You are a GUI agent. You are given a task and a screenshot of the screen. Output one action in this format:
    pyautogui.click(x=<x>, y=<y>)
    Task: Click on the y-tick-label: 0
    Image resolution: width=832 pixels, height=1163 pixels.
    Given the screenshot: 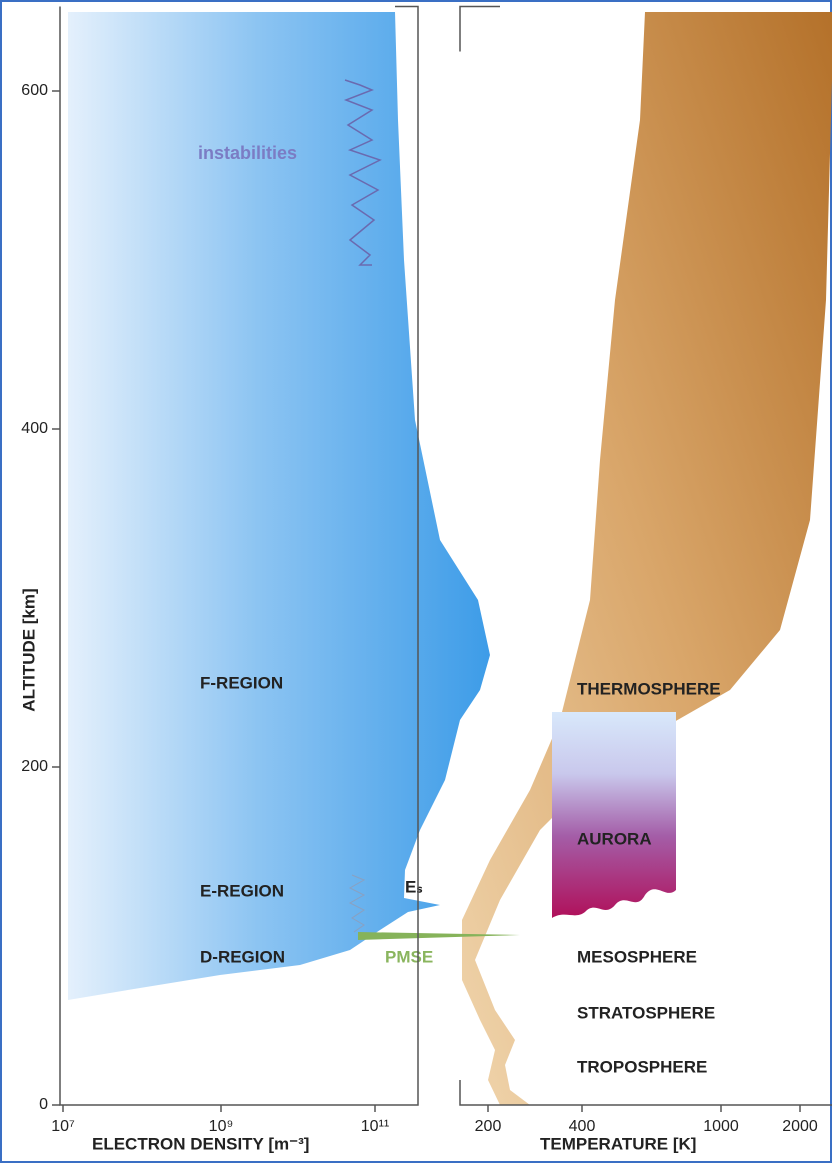 What is the action you would take?
    pyautogui.click(x=43, y=1104)
    